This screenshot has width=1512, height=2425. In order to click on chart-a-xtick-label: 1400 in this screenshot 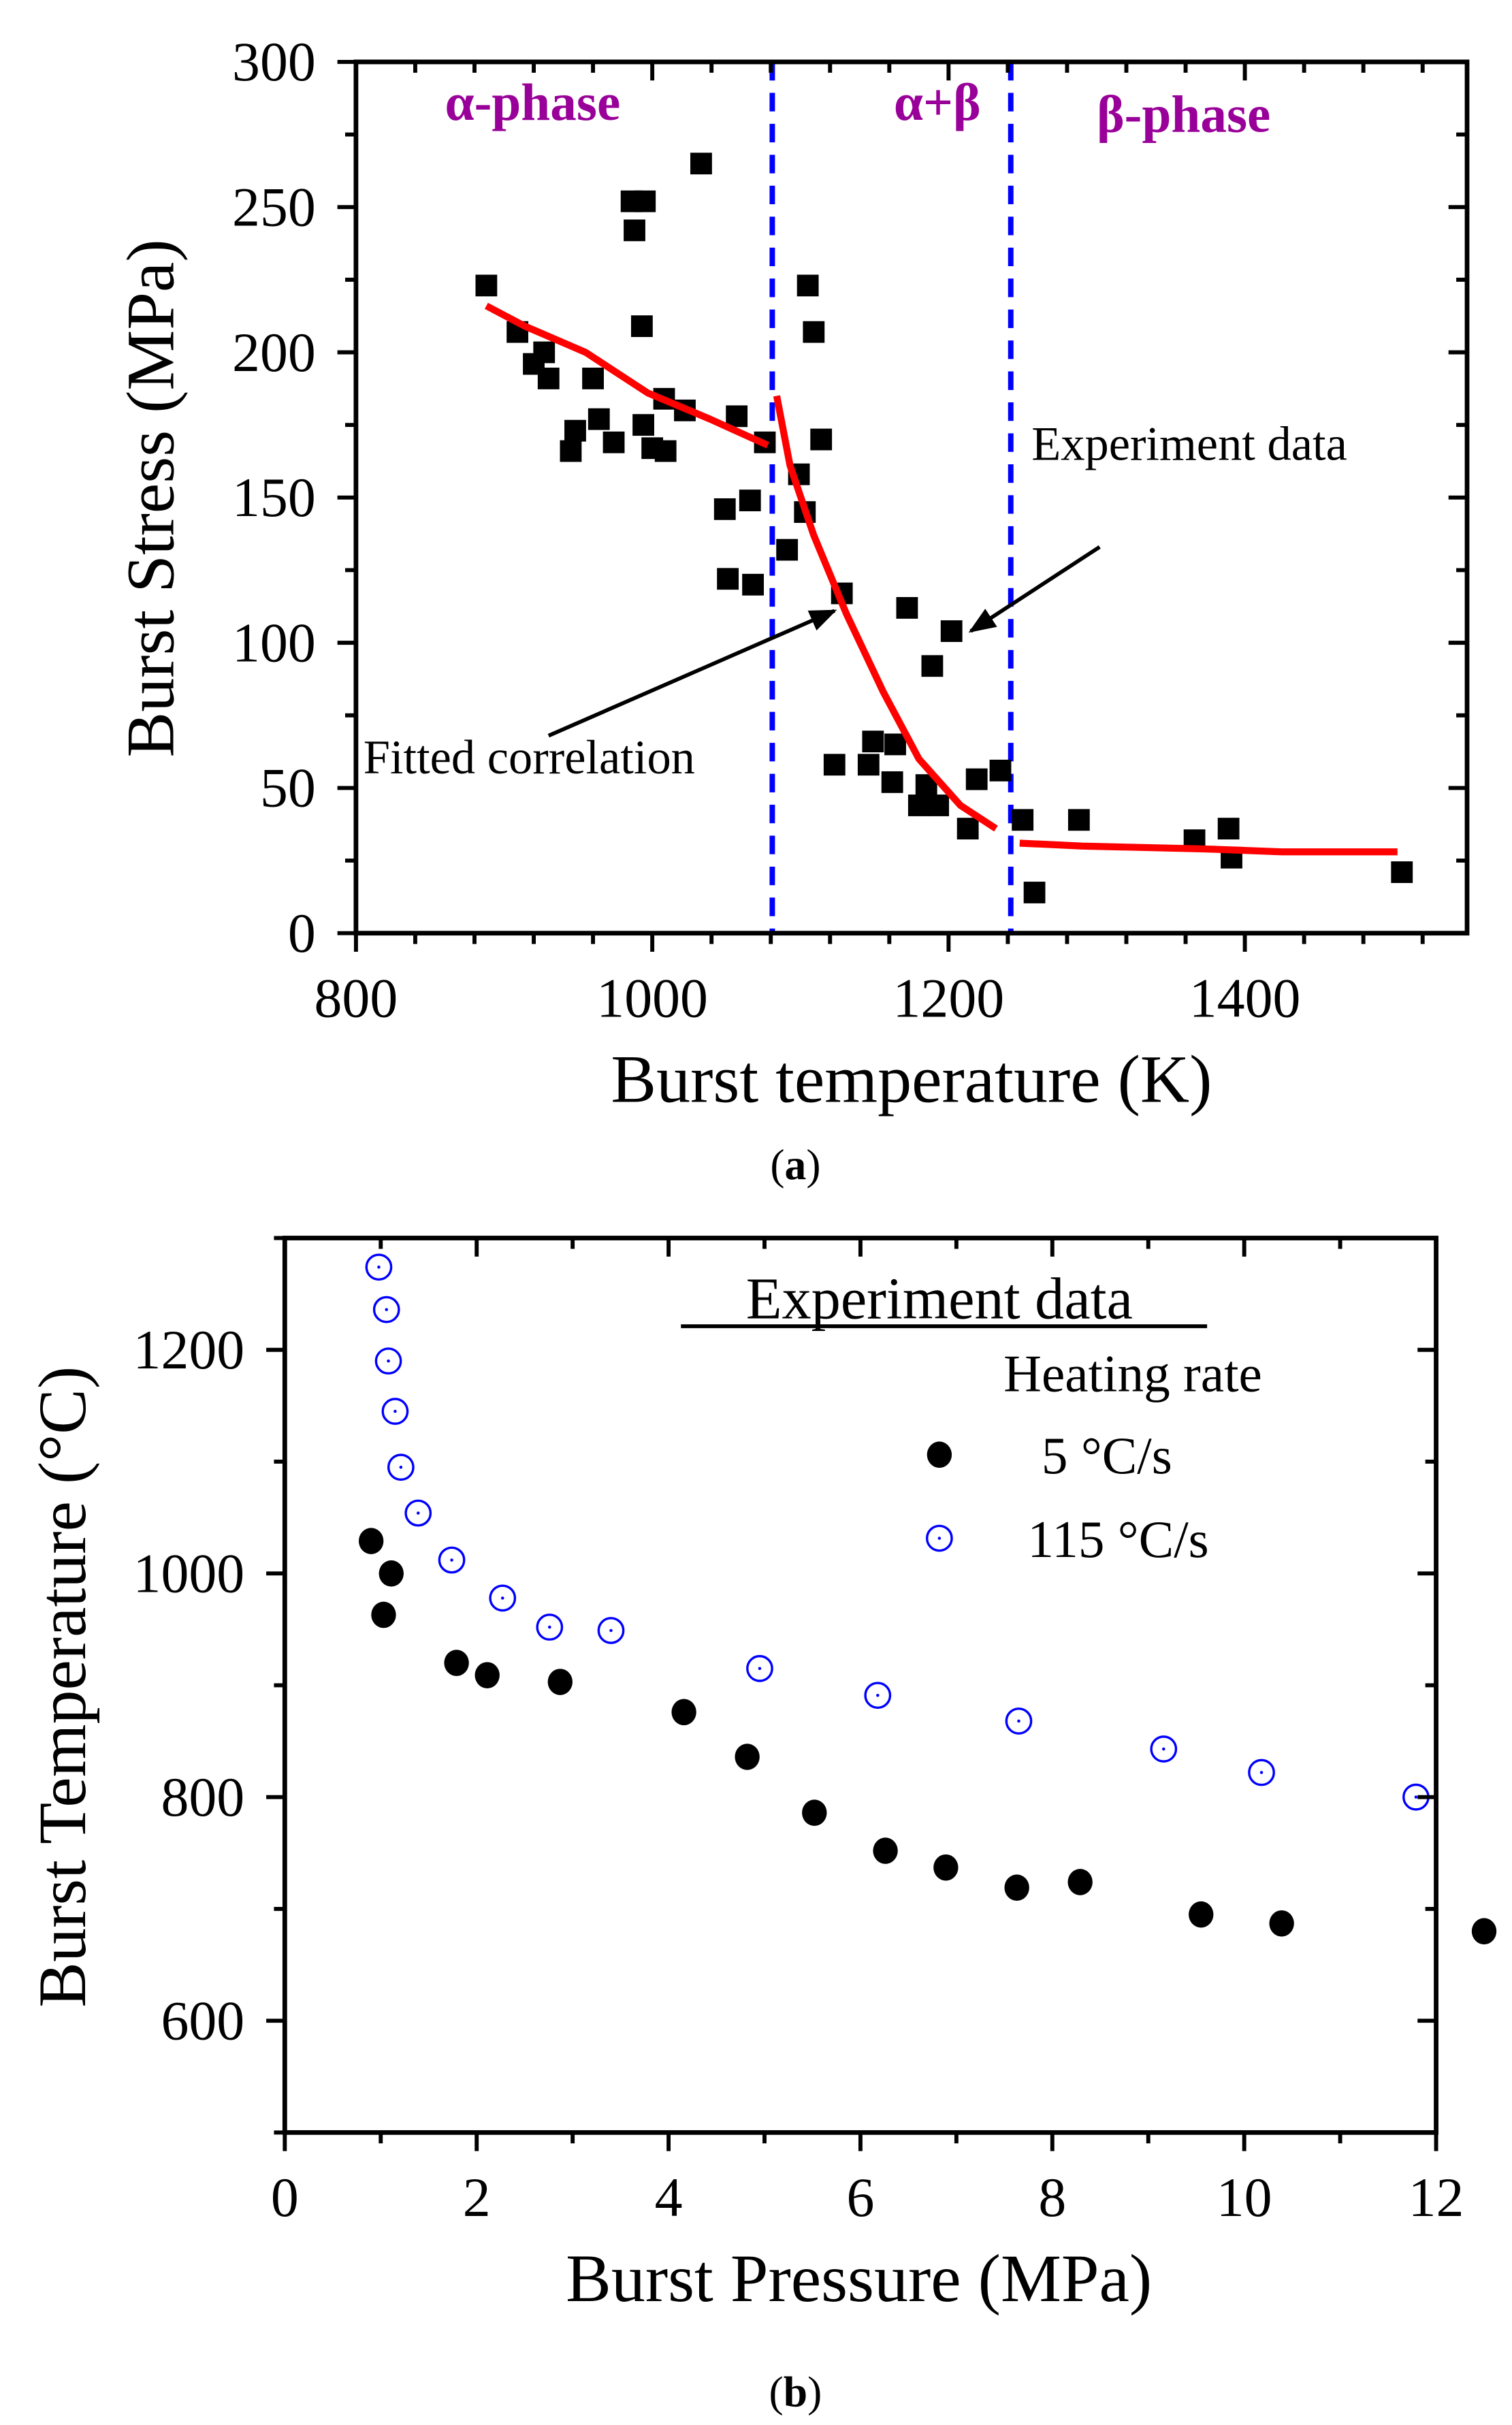, I will do `click(1245, 998)`.